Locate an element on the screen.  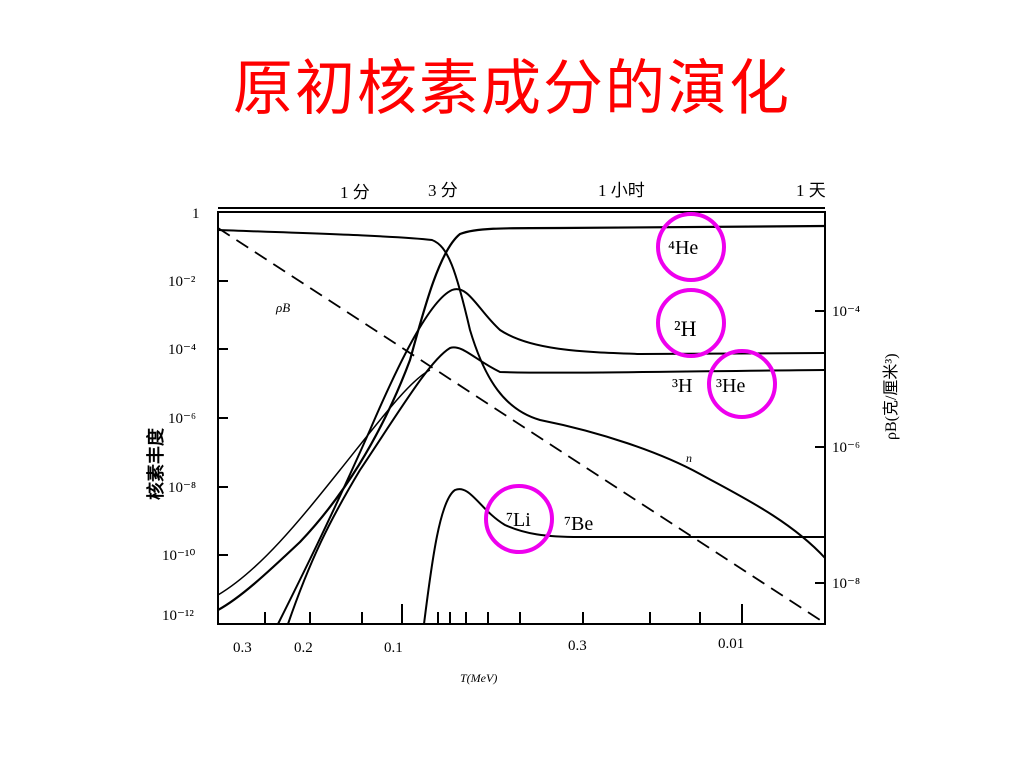
y-tick-label: 10⁻⁴ is located at coordinates (182, 350).